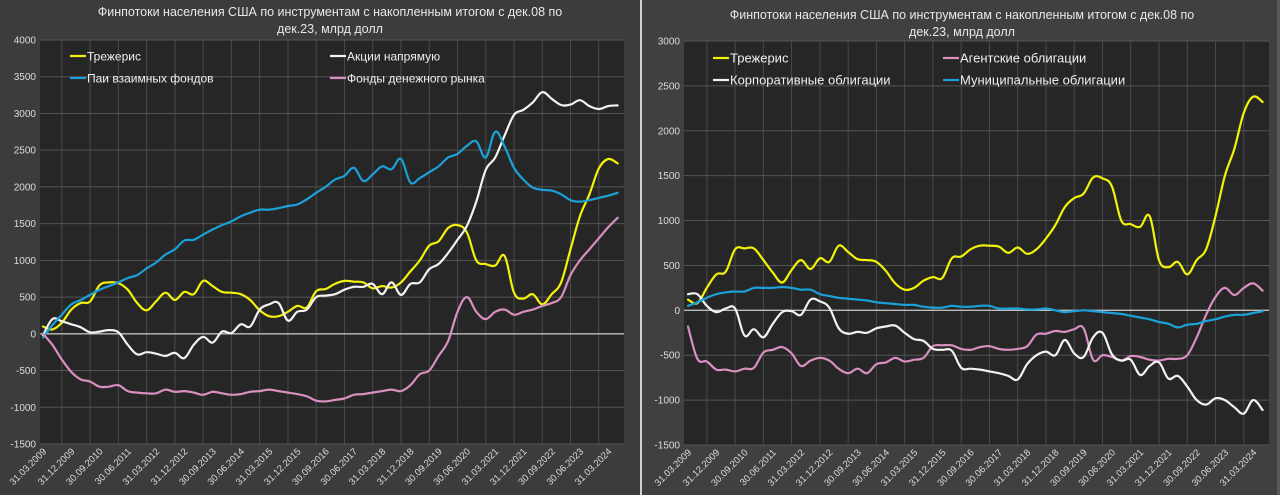  Describe the element at coordinates (669, 42) in the screenshot. I see `right-y-tick-label: 3000` at that location.